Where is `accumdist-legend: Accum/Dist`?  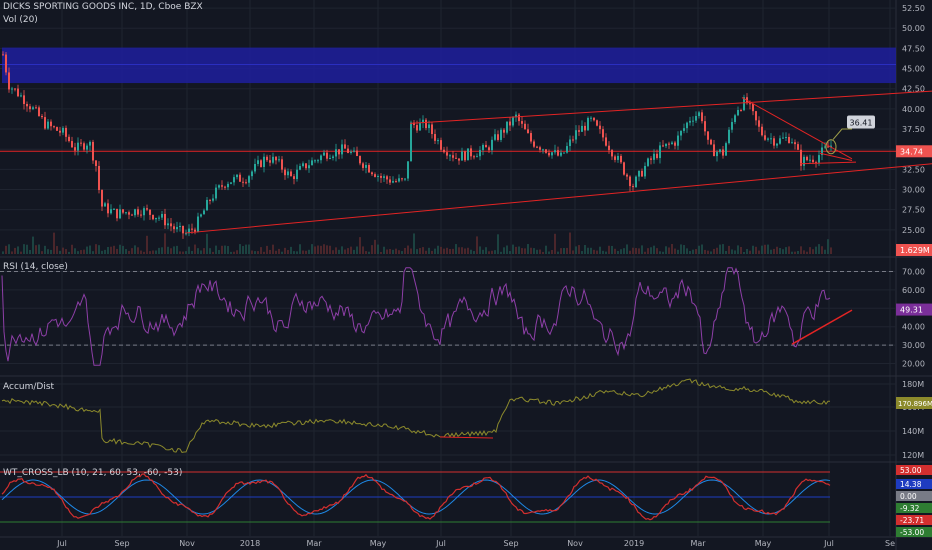 accumdist-legend: Accum/Dist is located at coordinates (29, 387).